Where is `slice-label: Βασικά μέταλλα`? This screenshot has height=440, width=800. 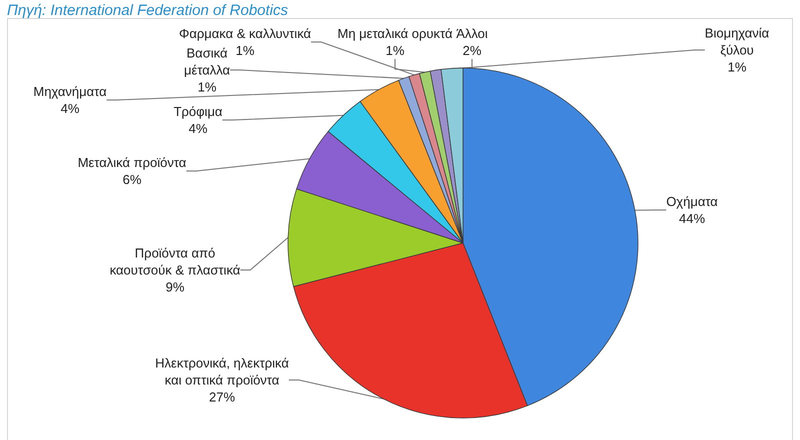 slice-label: Βασικά μέταλλα is located at coordinates (207, 62).